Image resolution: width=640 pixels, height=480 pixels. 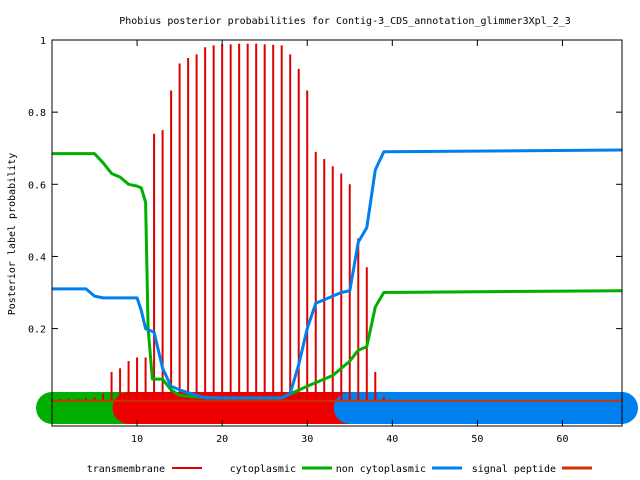 I want to click on y-tick-label: 0.6, so click(x=37, y=185).